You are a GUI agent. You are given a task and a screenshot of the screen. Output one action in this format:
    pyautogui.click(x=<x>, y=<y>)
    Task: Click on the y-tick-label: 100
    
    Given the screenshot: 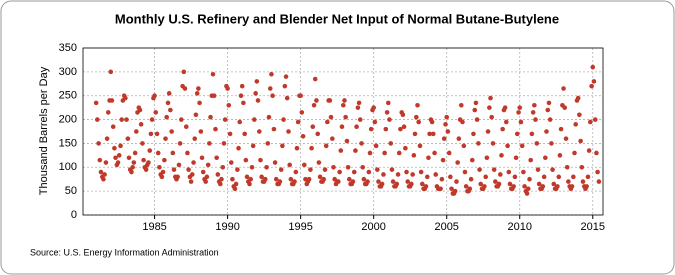 What is the action you would take?
    pyautogui.click(x=68, y=167)
    